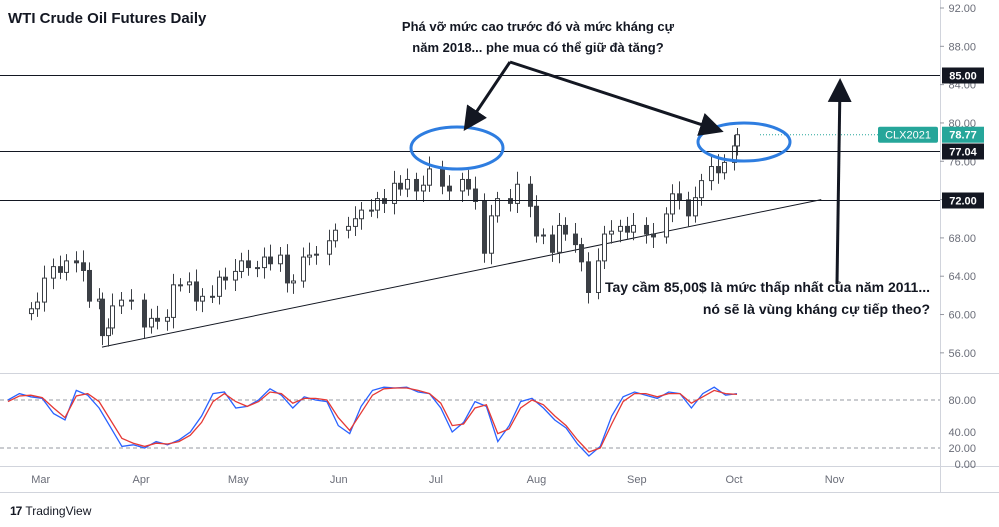 This screenshot has width=999, height=527. What do you see at coordinates (744, 142) in the screenshot?
I see `highlight-circle-october-high` at bounding box center [744, 142].